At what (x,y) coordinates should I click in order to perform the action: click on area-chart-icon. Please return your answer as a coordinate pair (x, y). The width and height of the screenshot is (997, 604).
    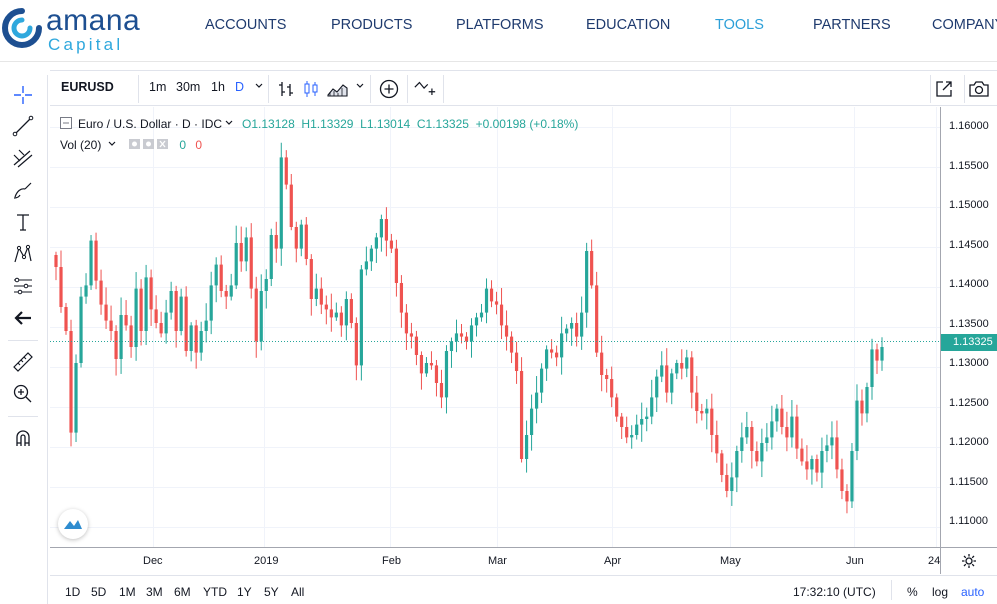
    Looking at the image, I should click on (337, 90).